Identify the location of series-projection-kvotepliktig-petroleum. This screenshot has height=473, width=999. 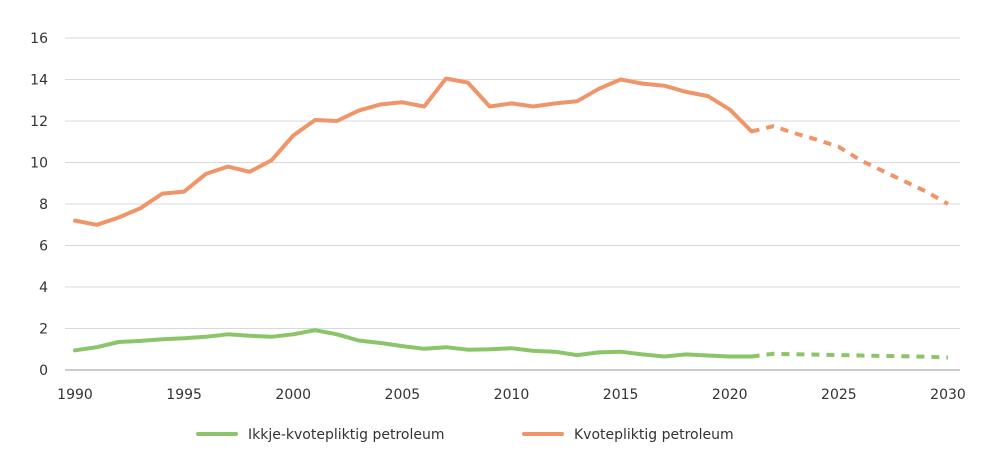
(850, 165).